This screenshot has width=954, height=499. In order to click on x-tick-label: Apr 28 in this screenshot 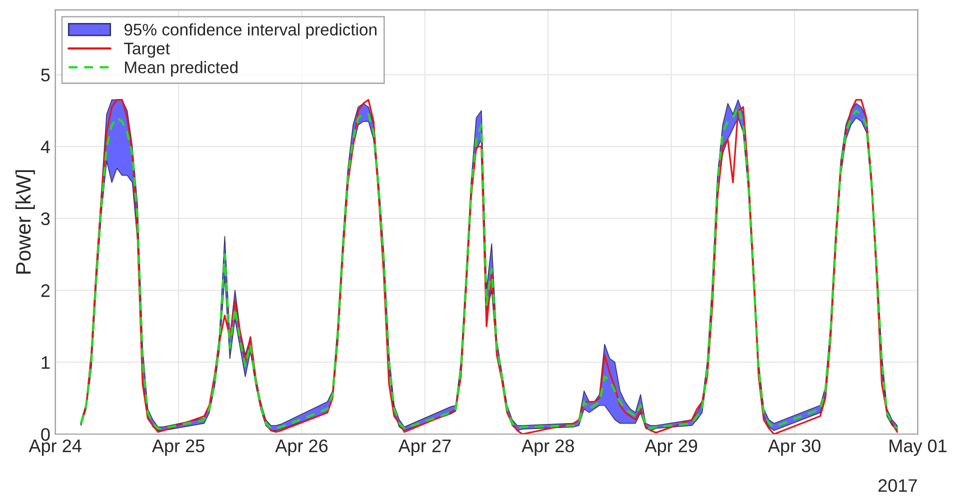, I will do `click(548, 447)`.